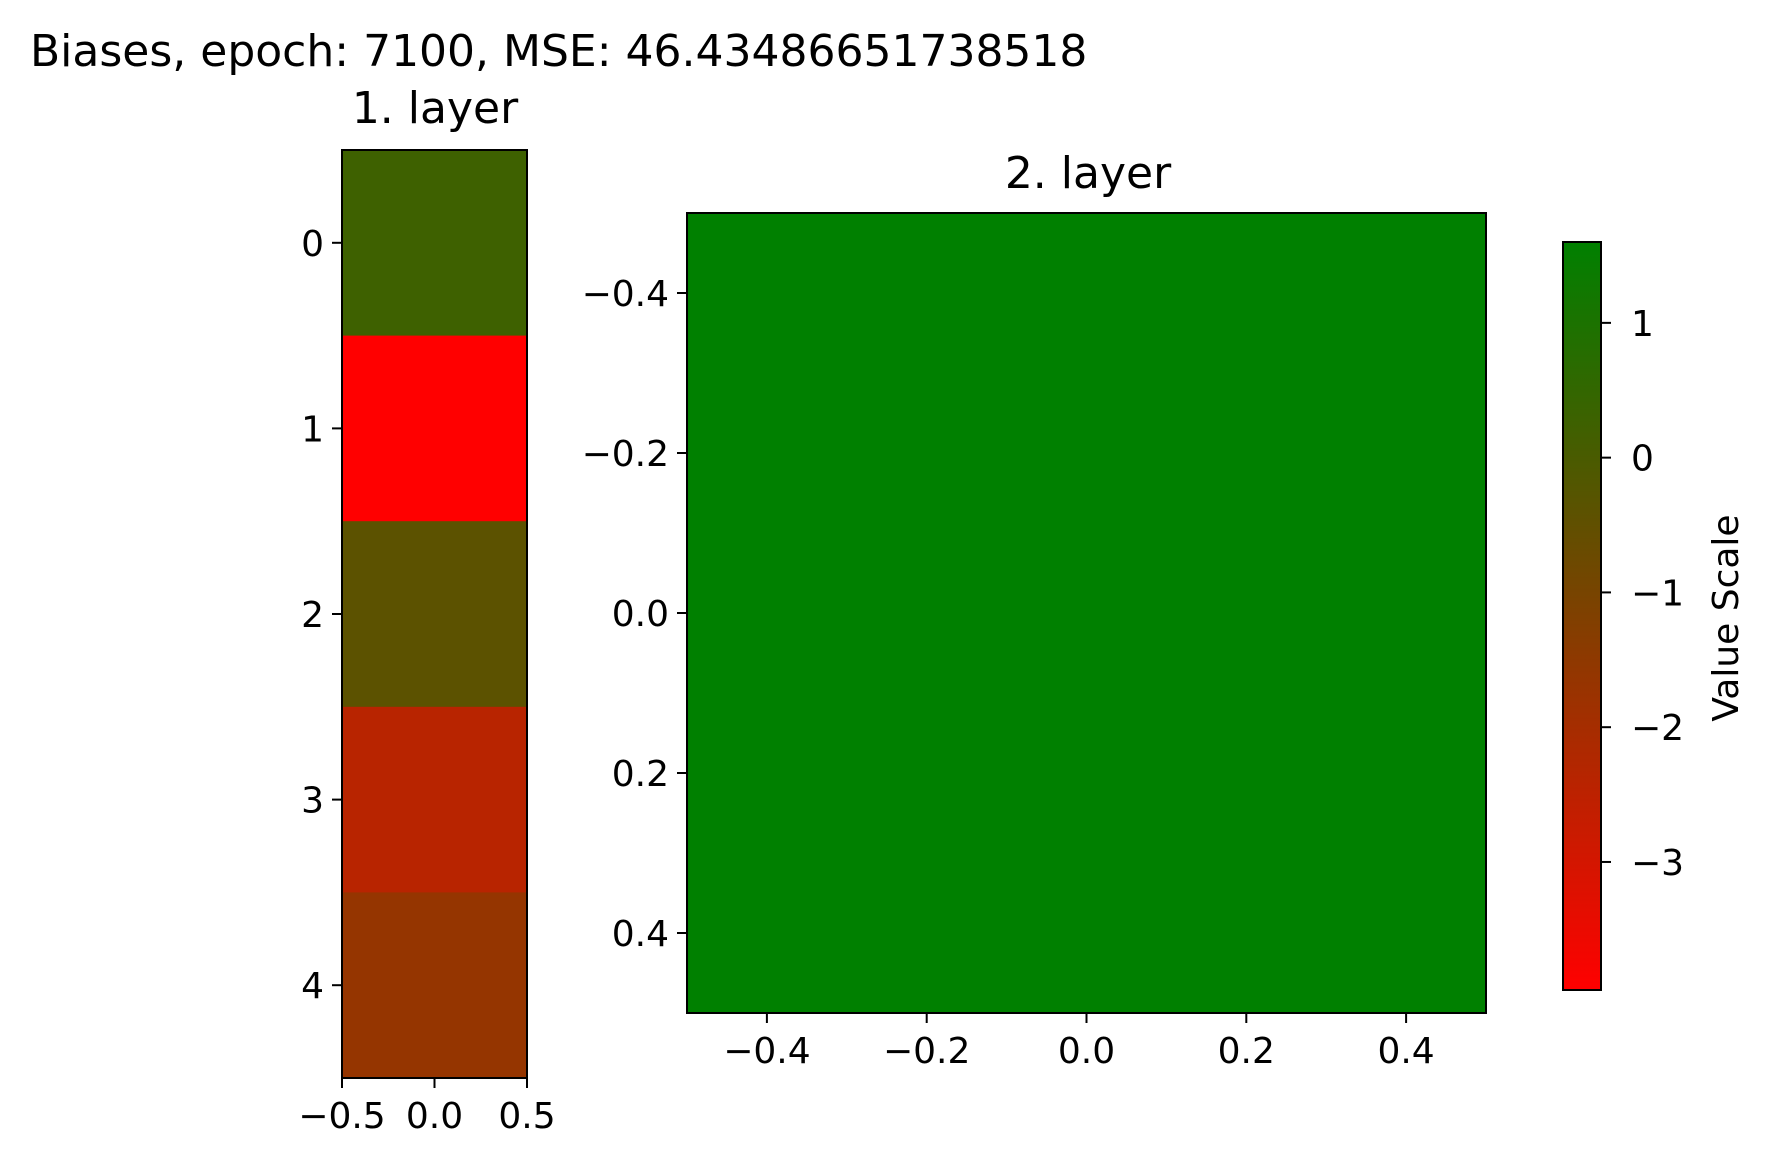 The image size is (1769, 1175). I want to click on colorbar-tick-label: −3, so click(1657, 863).